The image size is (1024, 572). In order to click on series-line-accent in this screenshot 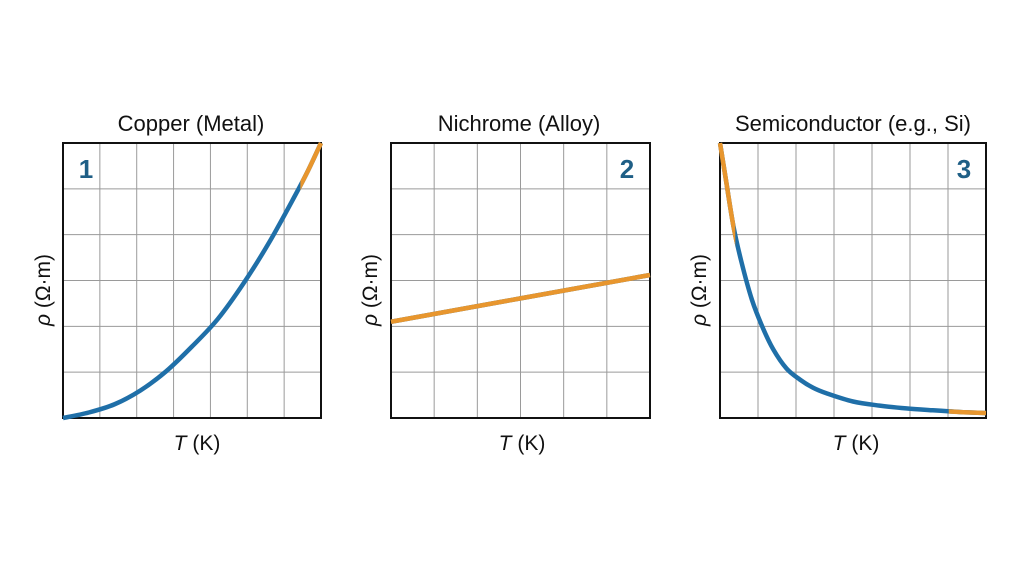, I will do `click(520, 298)`.